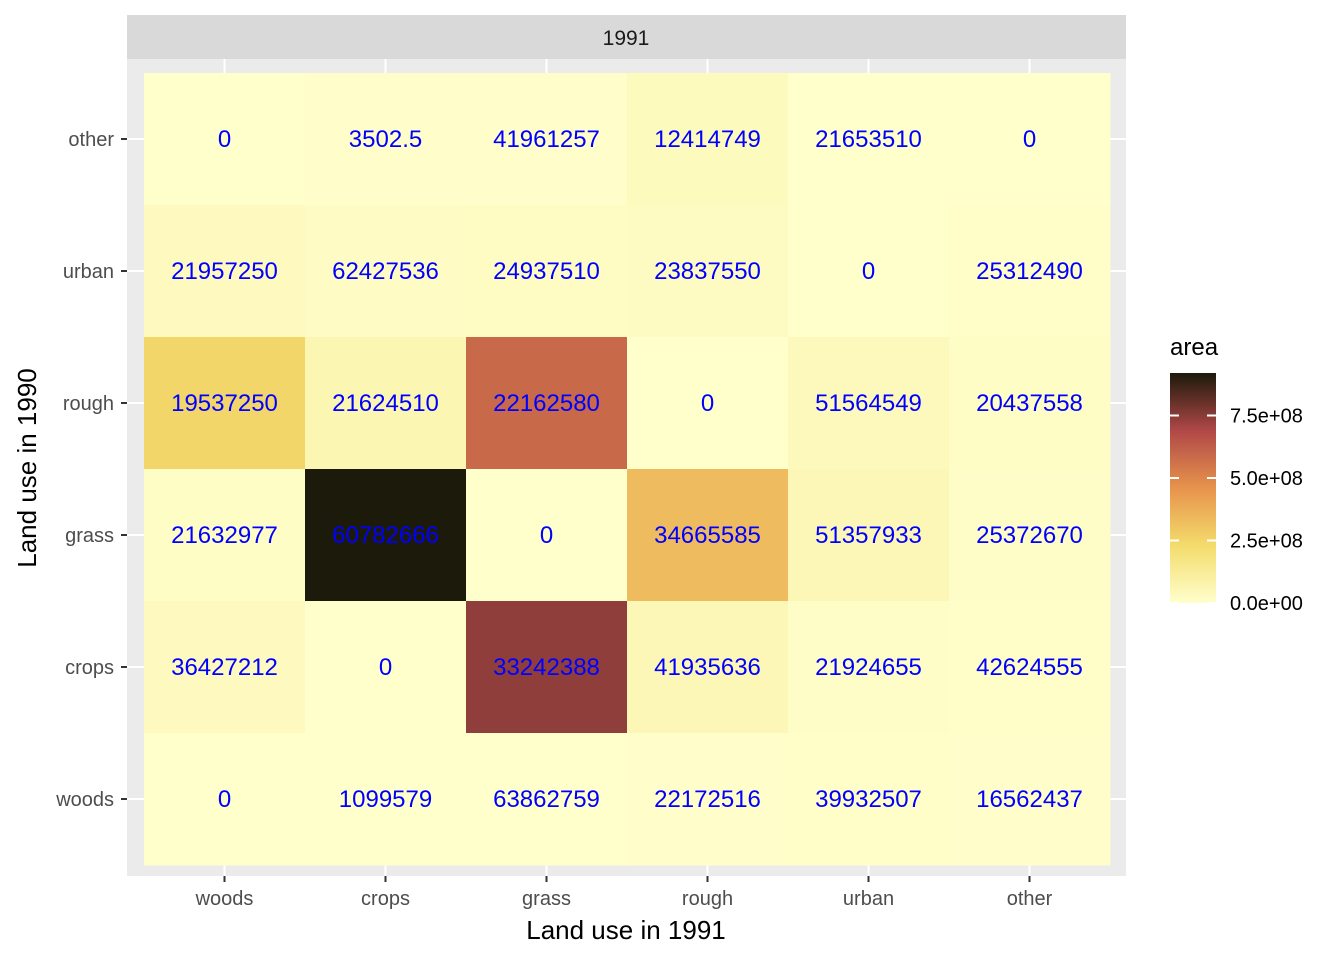 This screenshot has width=1344, height=960. I want to click on heatmap-cell-rough-grass, so click(547, 403).